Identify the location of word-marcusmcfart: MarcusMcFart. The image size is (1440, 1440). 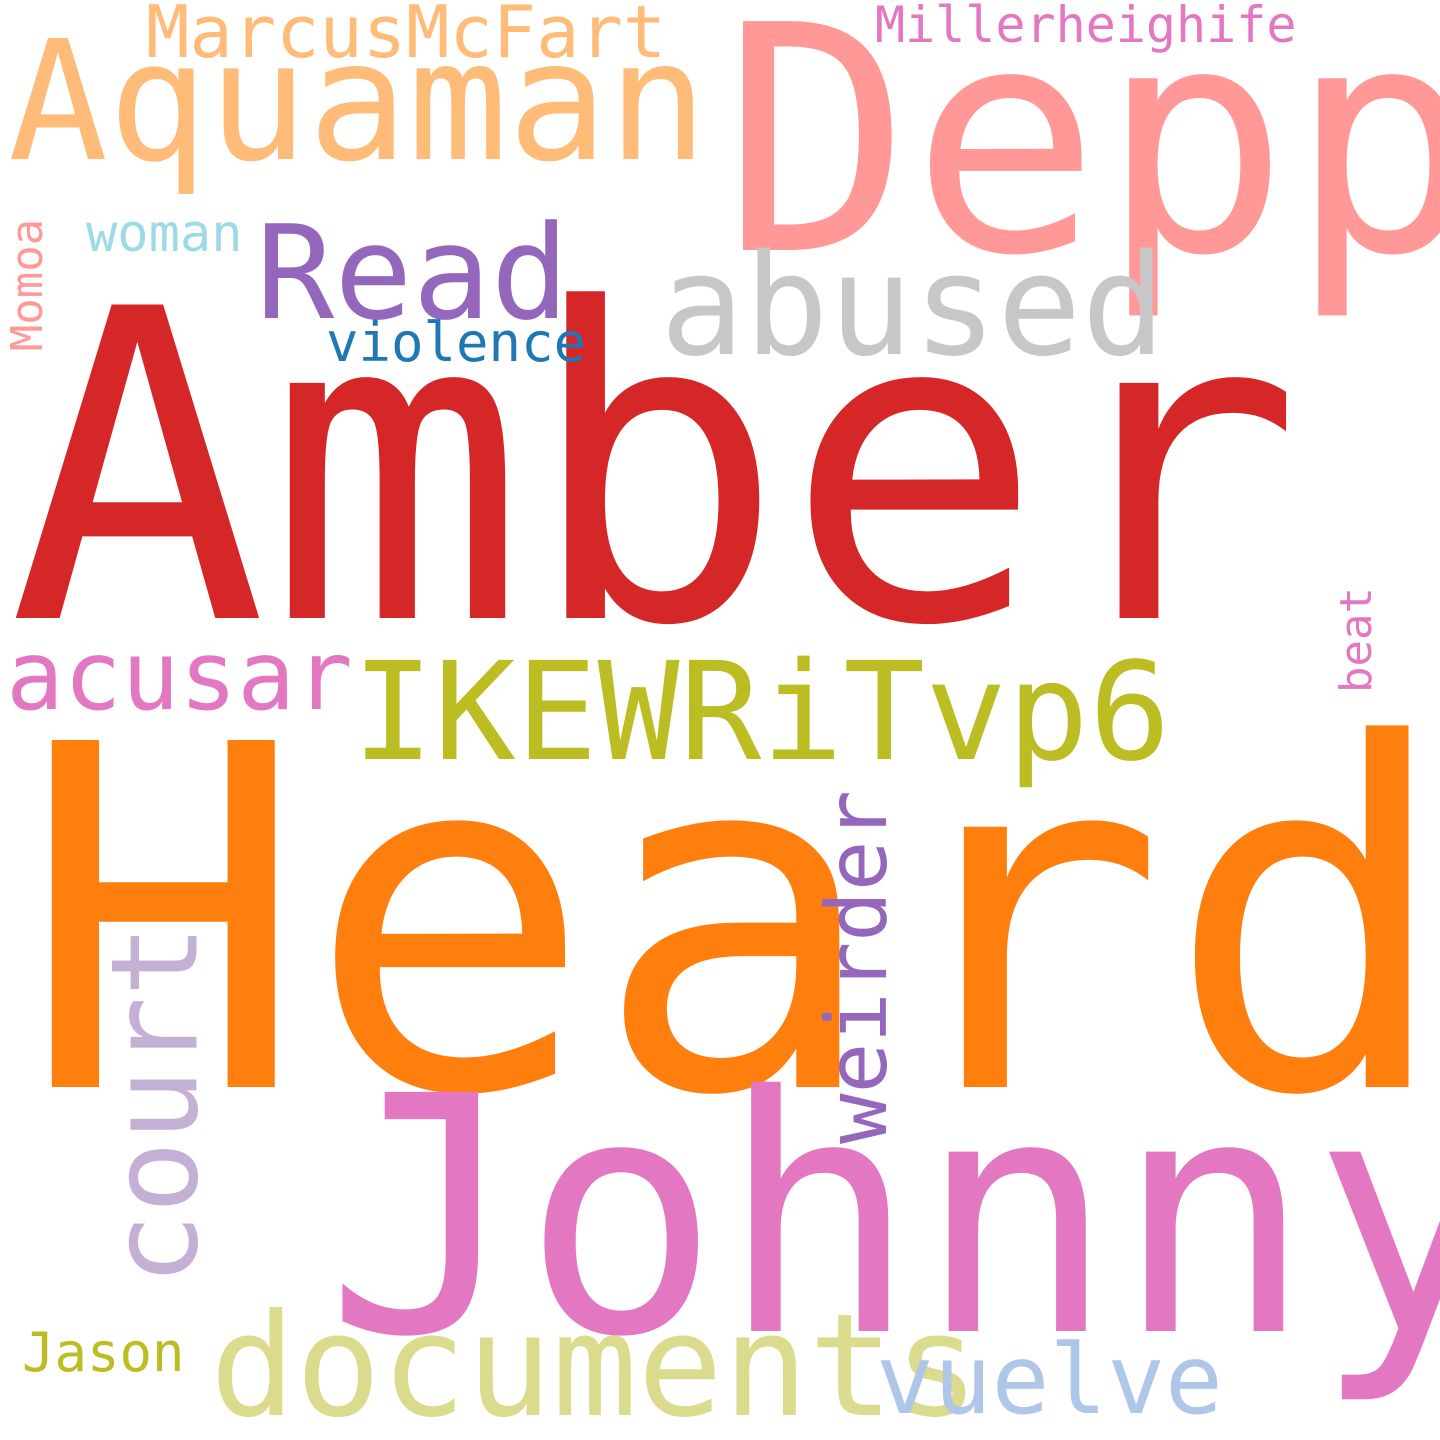
(406, 37).